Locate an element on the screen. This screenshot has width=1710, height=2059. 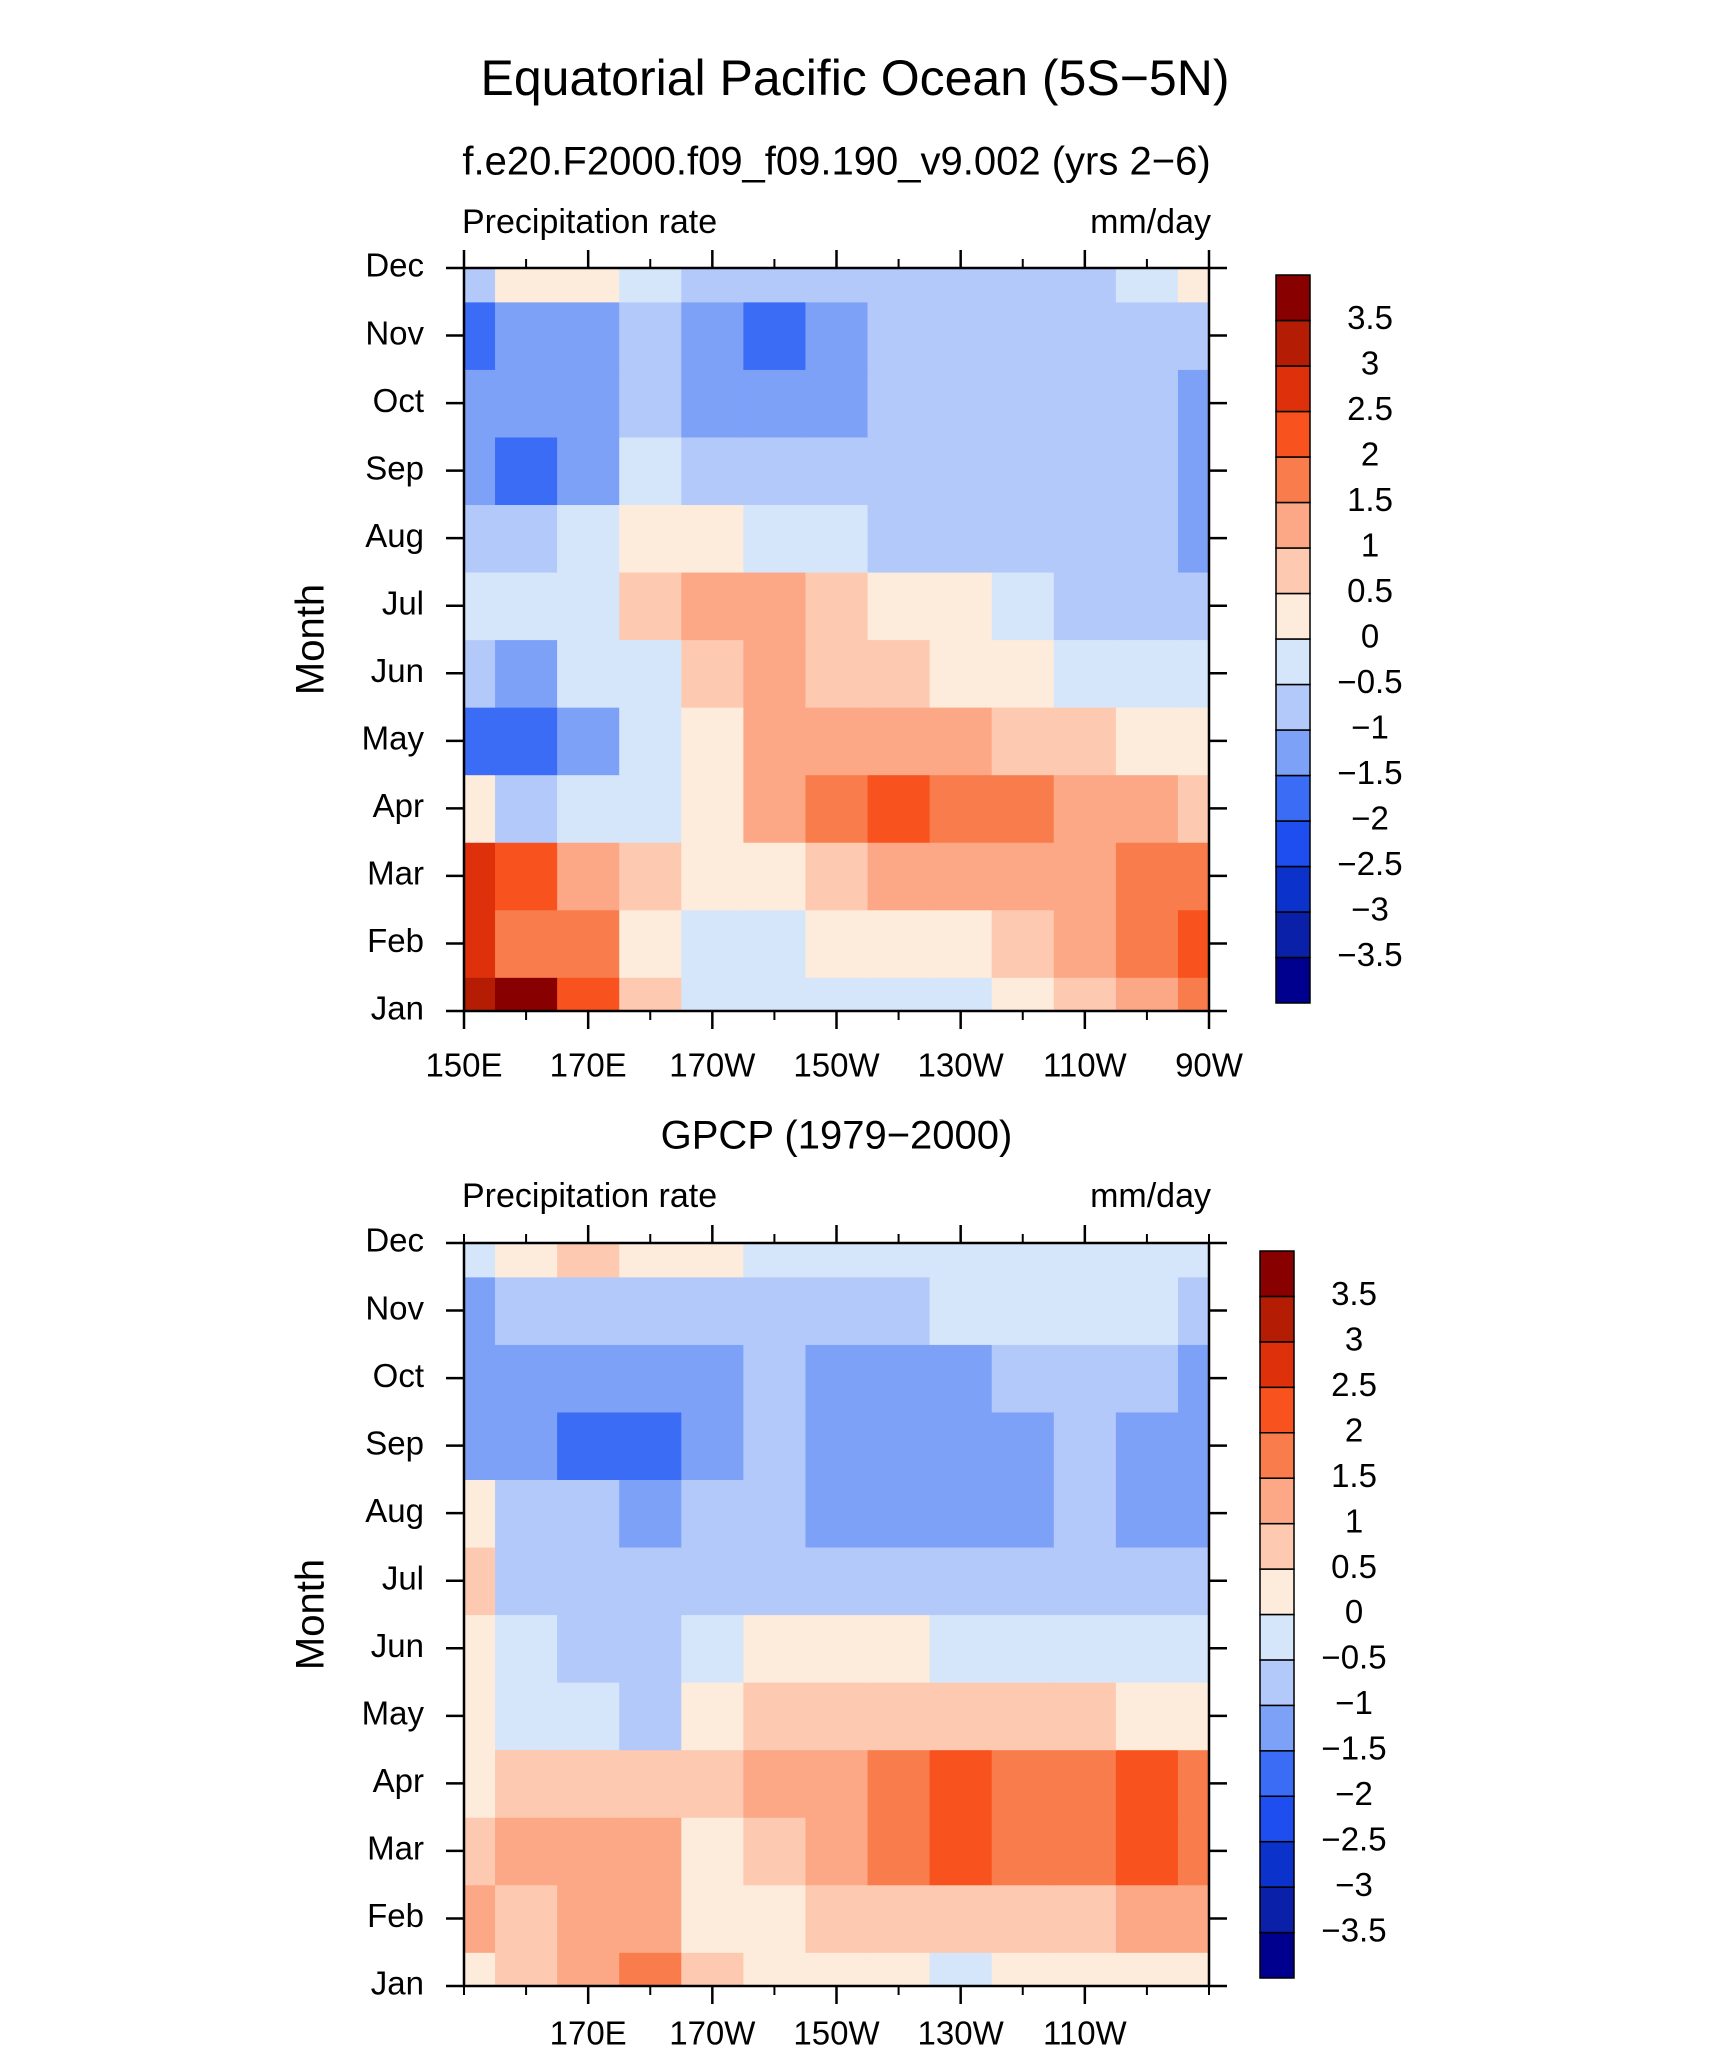
y-tick-label: Jul is located at coordinates (403, 1577).